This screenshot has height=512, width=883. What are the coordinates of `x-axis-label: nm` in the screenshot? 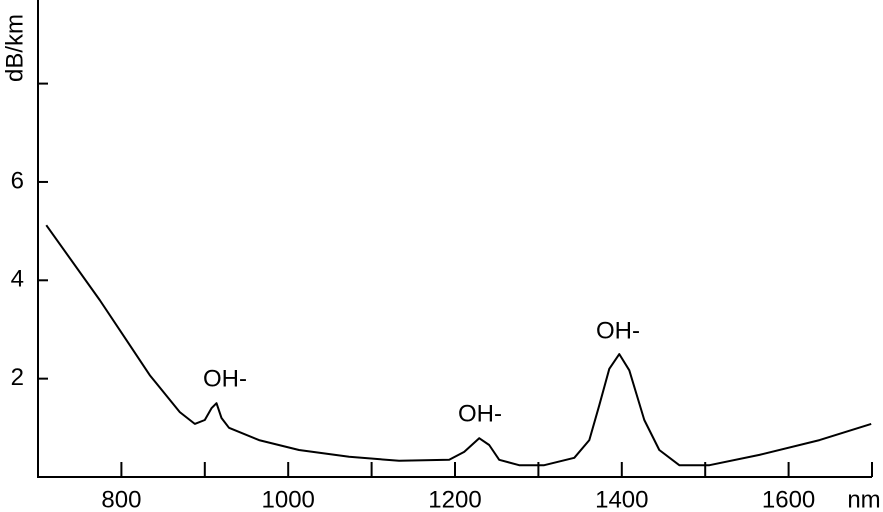 It's located at (863, 499).